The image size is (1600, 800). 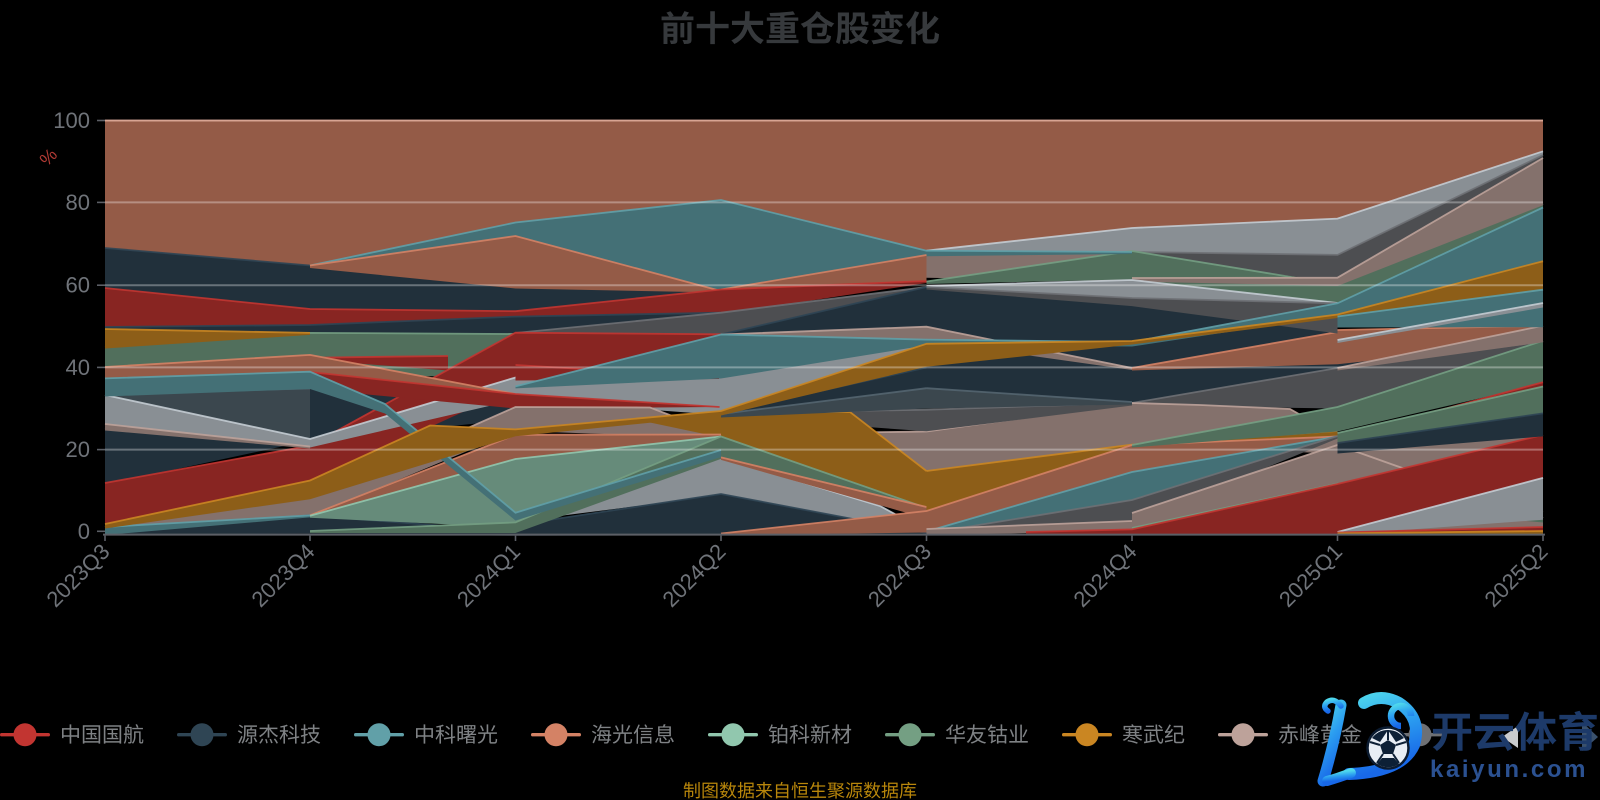 I want to click on svg-text: 20, so click(x=78, y=449).